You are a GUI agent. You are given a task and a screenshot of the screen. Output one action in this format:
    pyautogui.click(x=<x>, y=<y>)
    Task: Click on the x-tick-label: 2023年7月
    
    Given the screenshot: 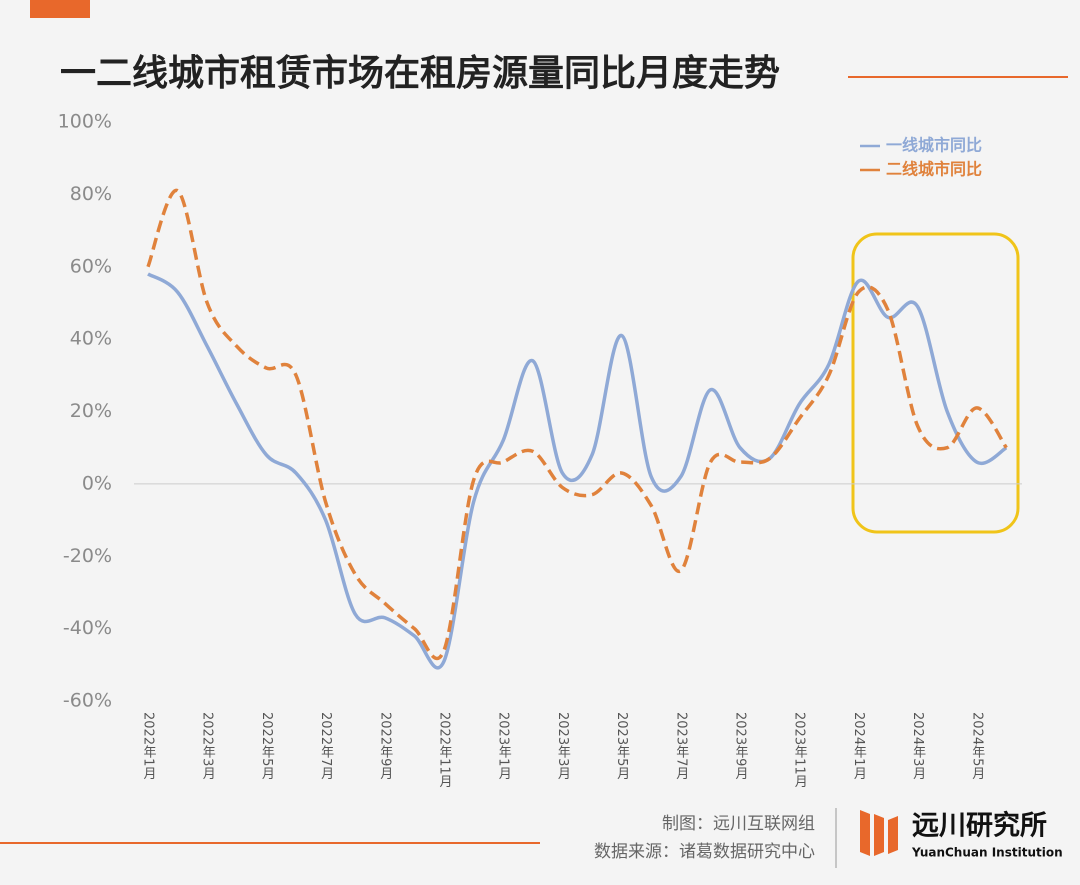 What is the action you would take?
    pyautogui.click(x=681, y=746)
    